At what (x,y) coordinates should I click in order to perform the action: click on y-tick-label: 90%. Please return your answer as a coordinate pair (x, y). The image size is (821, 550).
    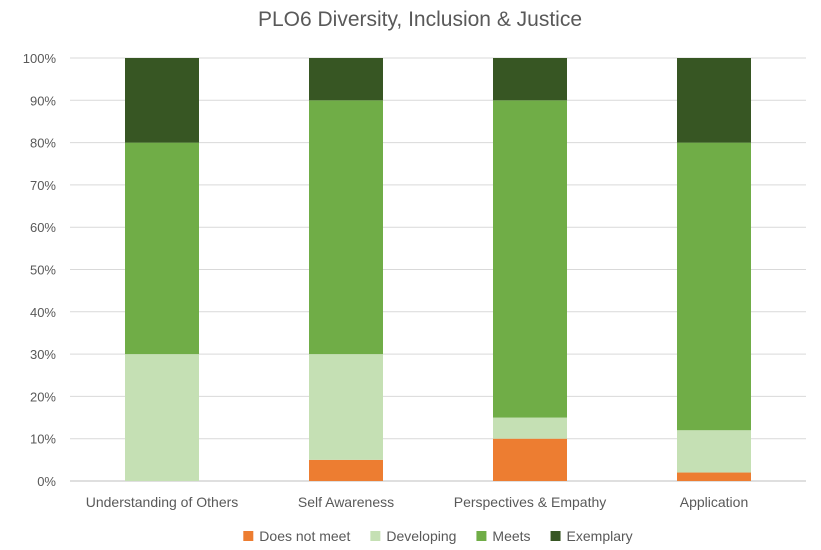
    Looking at the image, I should click on (43, 100).